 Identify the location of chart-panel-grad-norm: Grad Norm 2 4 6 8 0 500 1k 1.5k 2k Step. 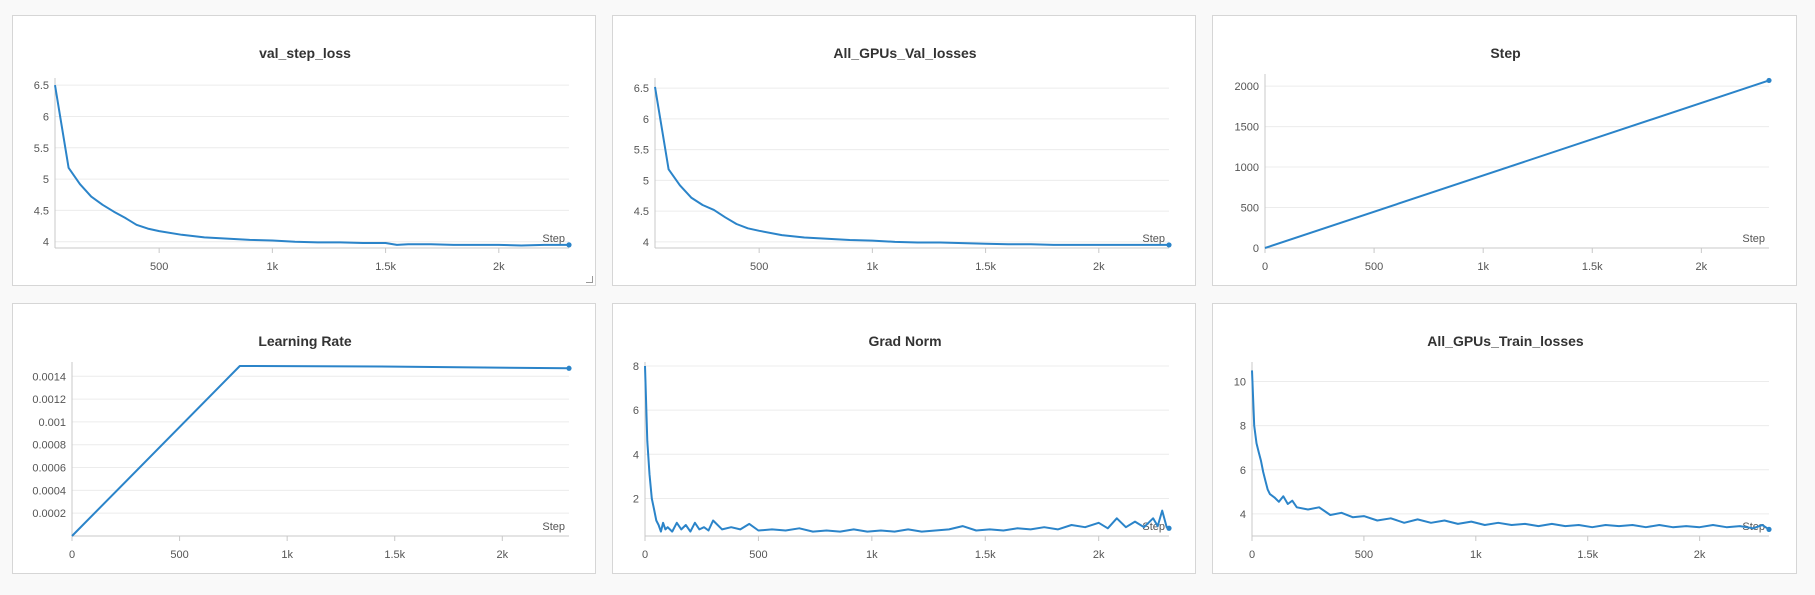
(904, 438).